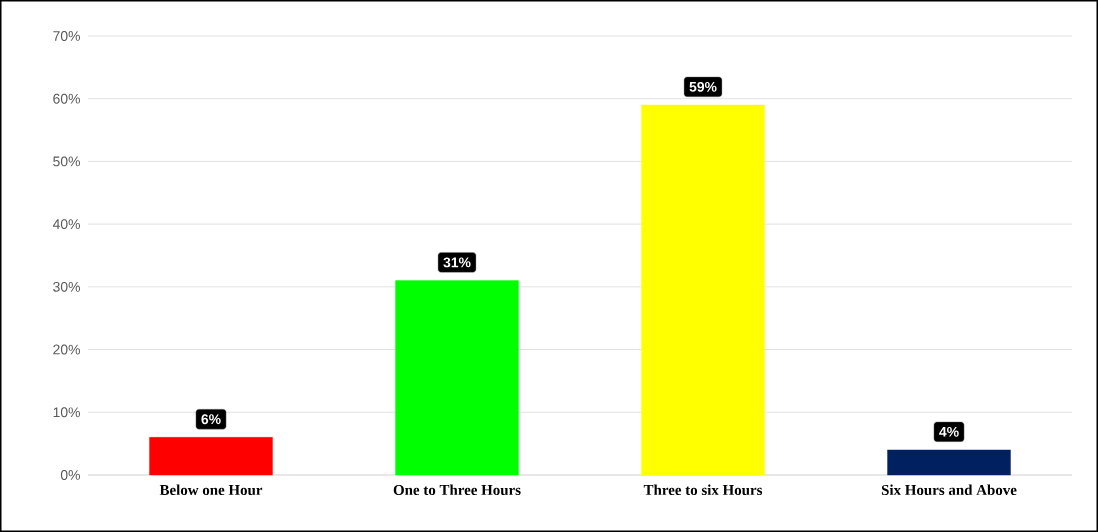 This screenshot has height=532, width=1098. I want to click on x-tick-label: Six Hours and Above, so click(949, 490).